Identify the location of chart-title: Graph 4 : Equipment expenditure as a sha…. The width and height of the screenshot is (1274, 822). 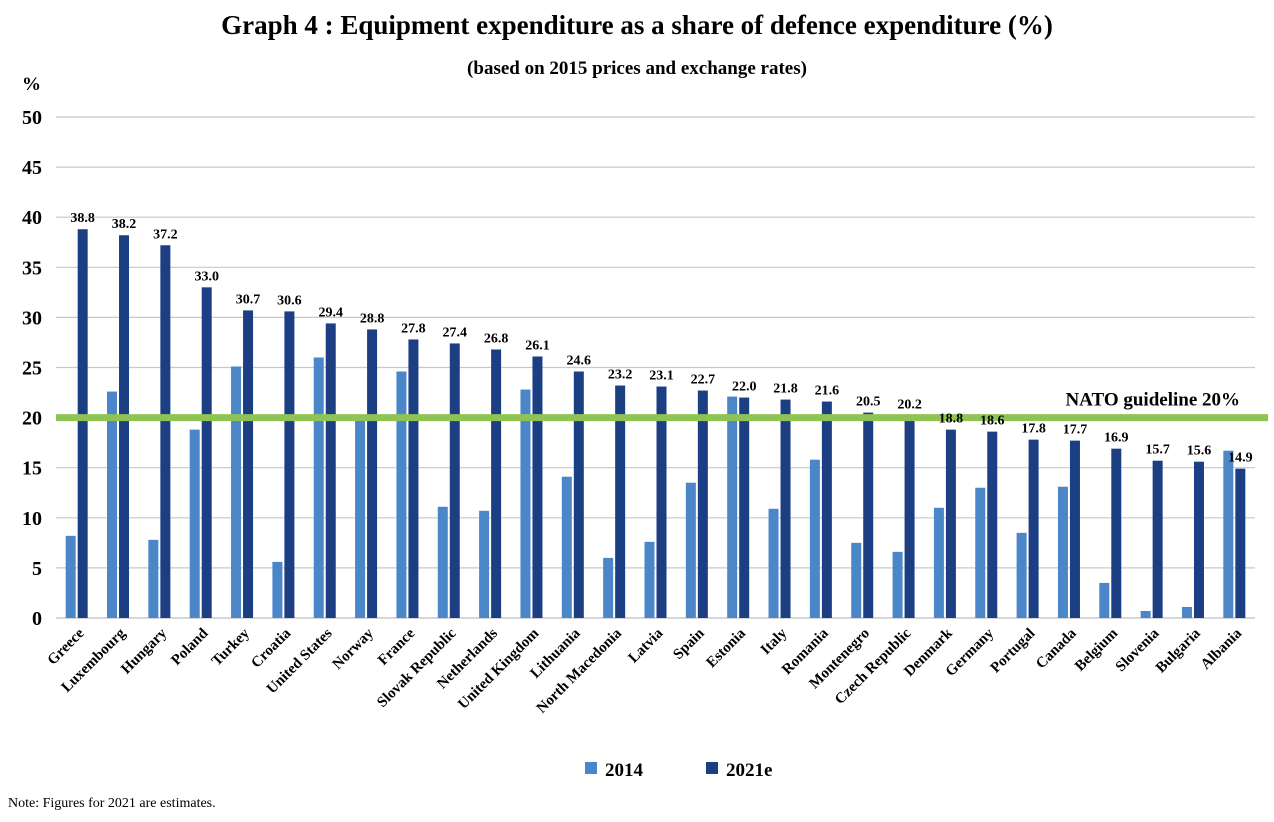
(637, 25).